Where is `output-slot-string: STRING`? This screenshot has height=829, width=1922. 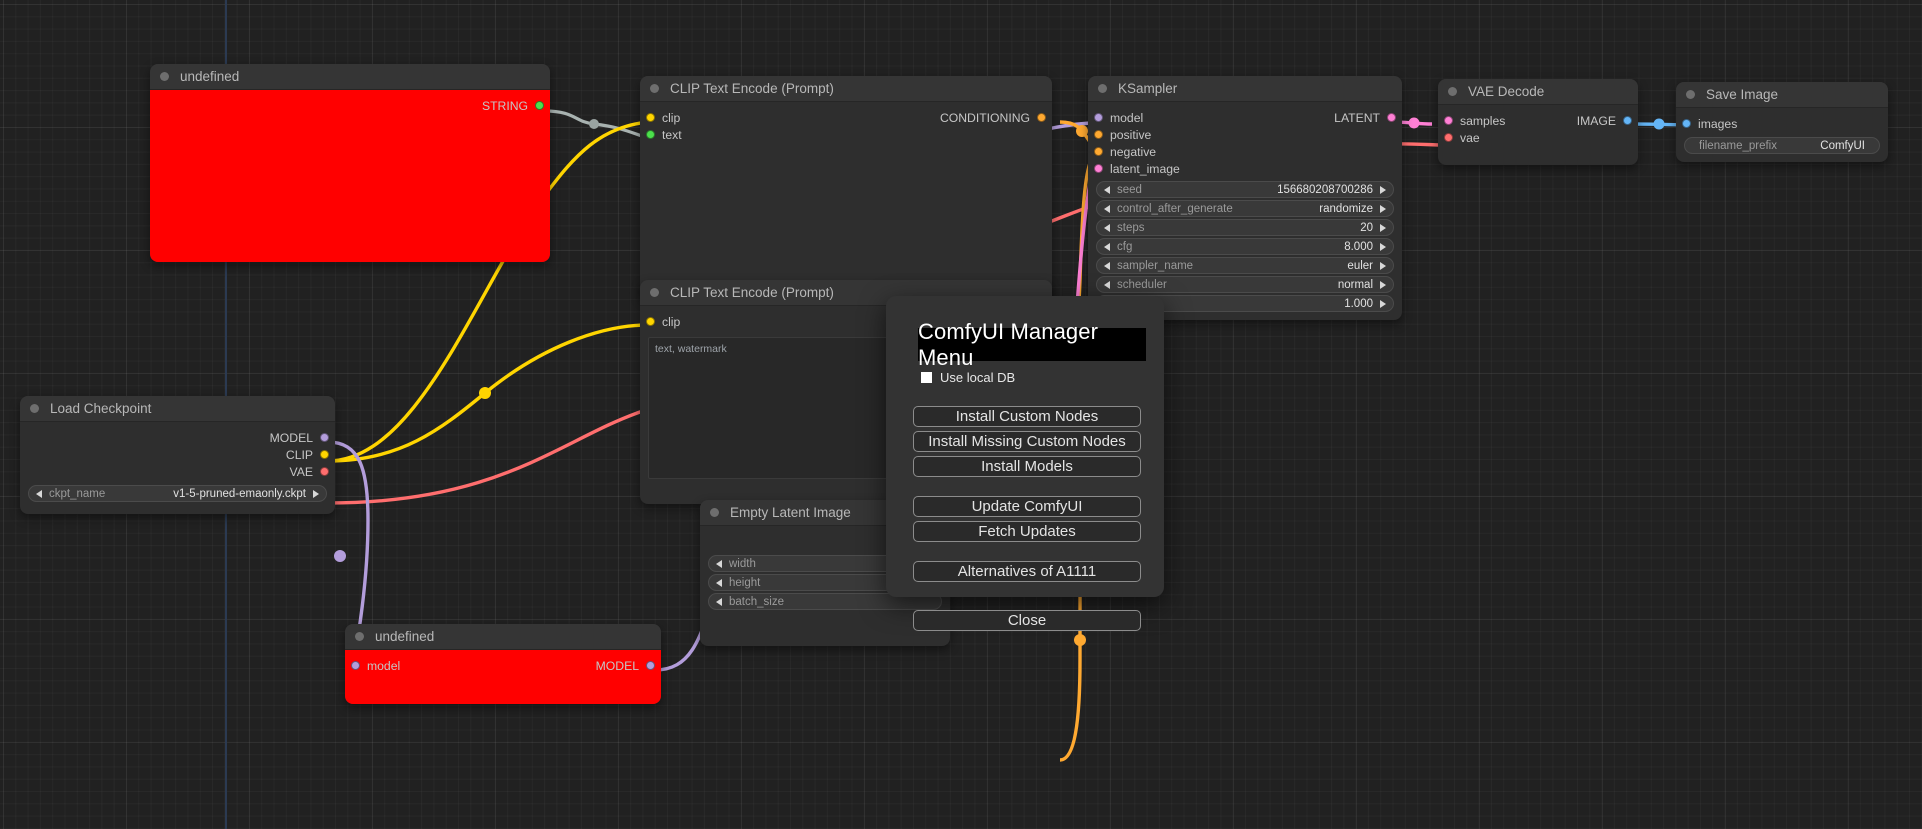
output-slot-string: STRING is located at coordinates (350, 105).